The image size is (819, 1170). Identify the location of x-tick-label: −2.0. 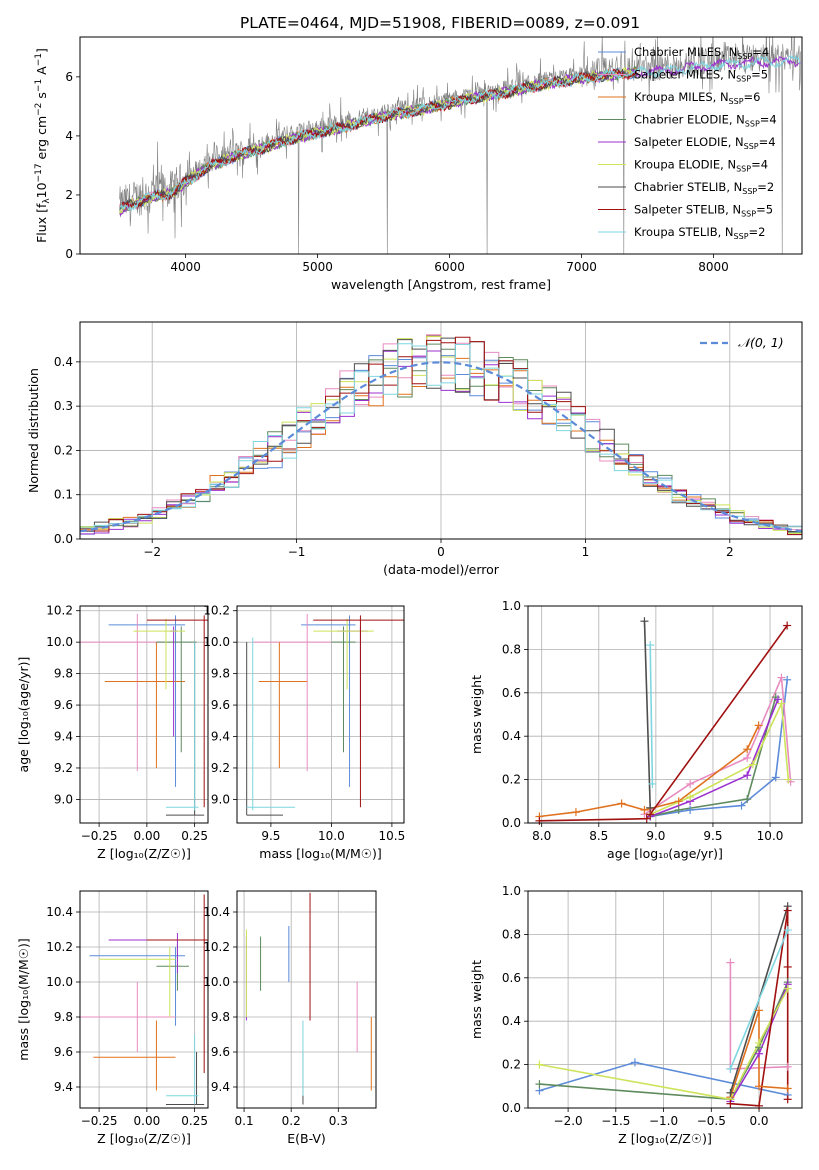
(568, 1121).